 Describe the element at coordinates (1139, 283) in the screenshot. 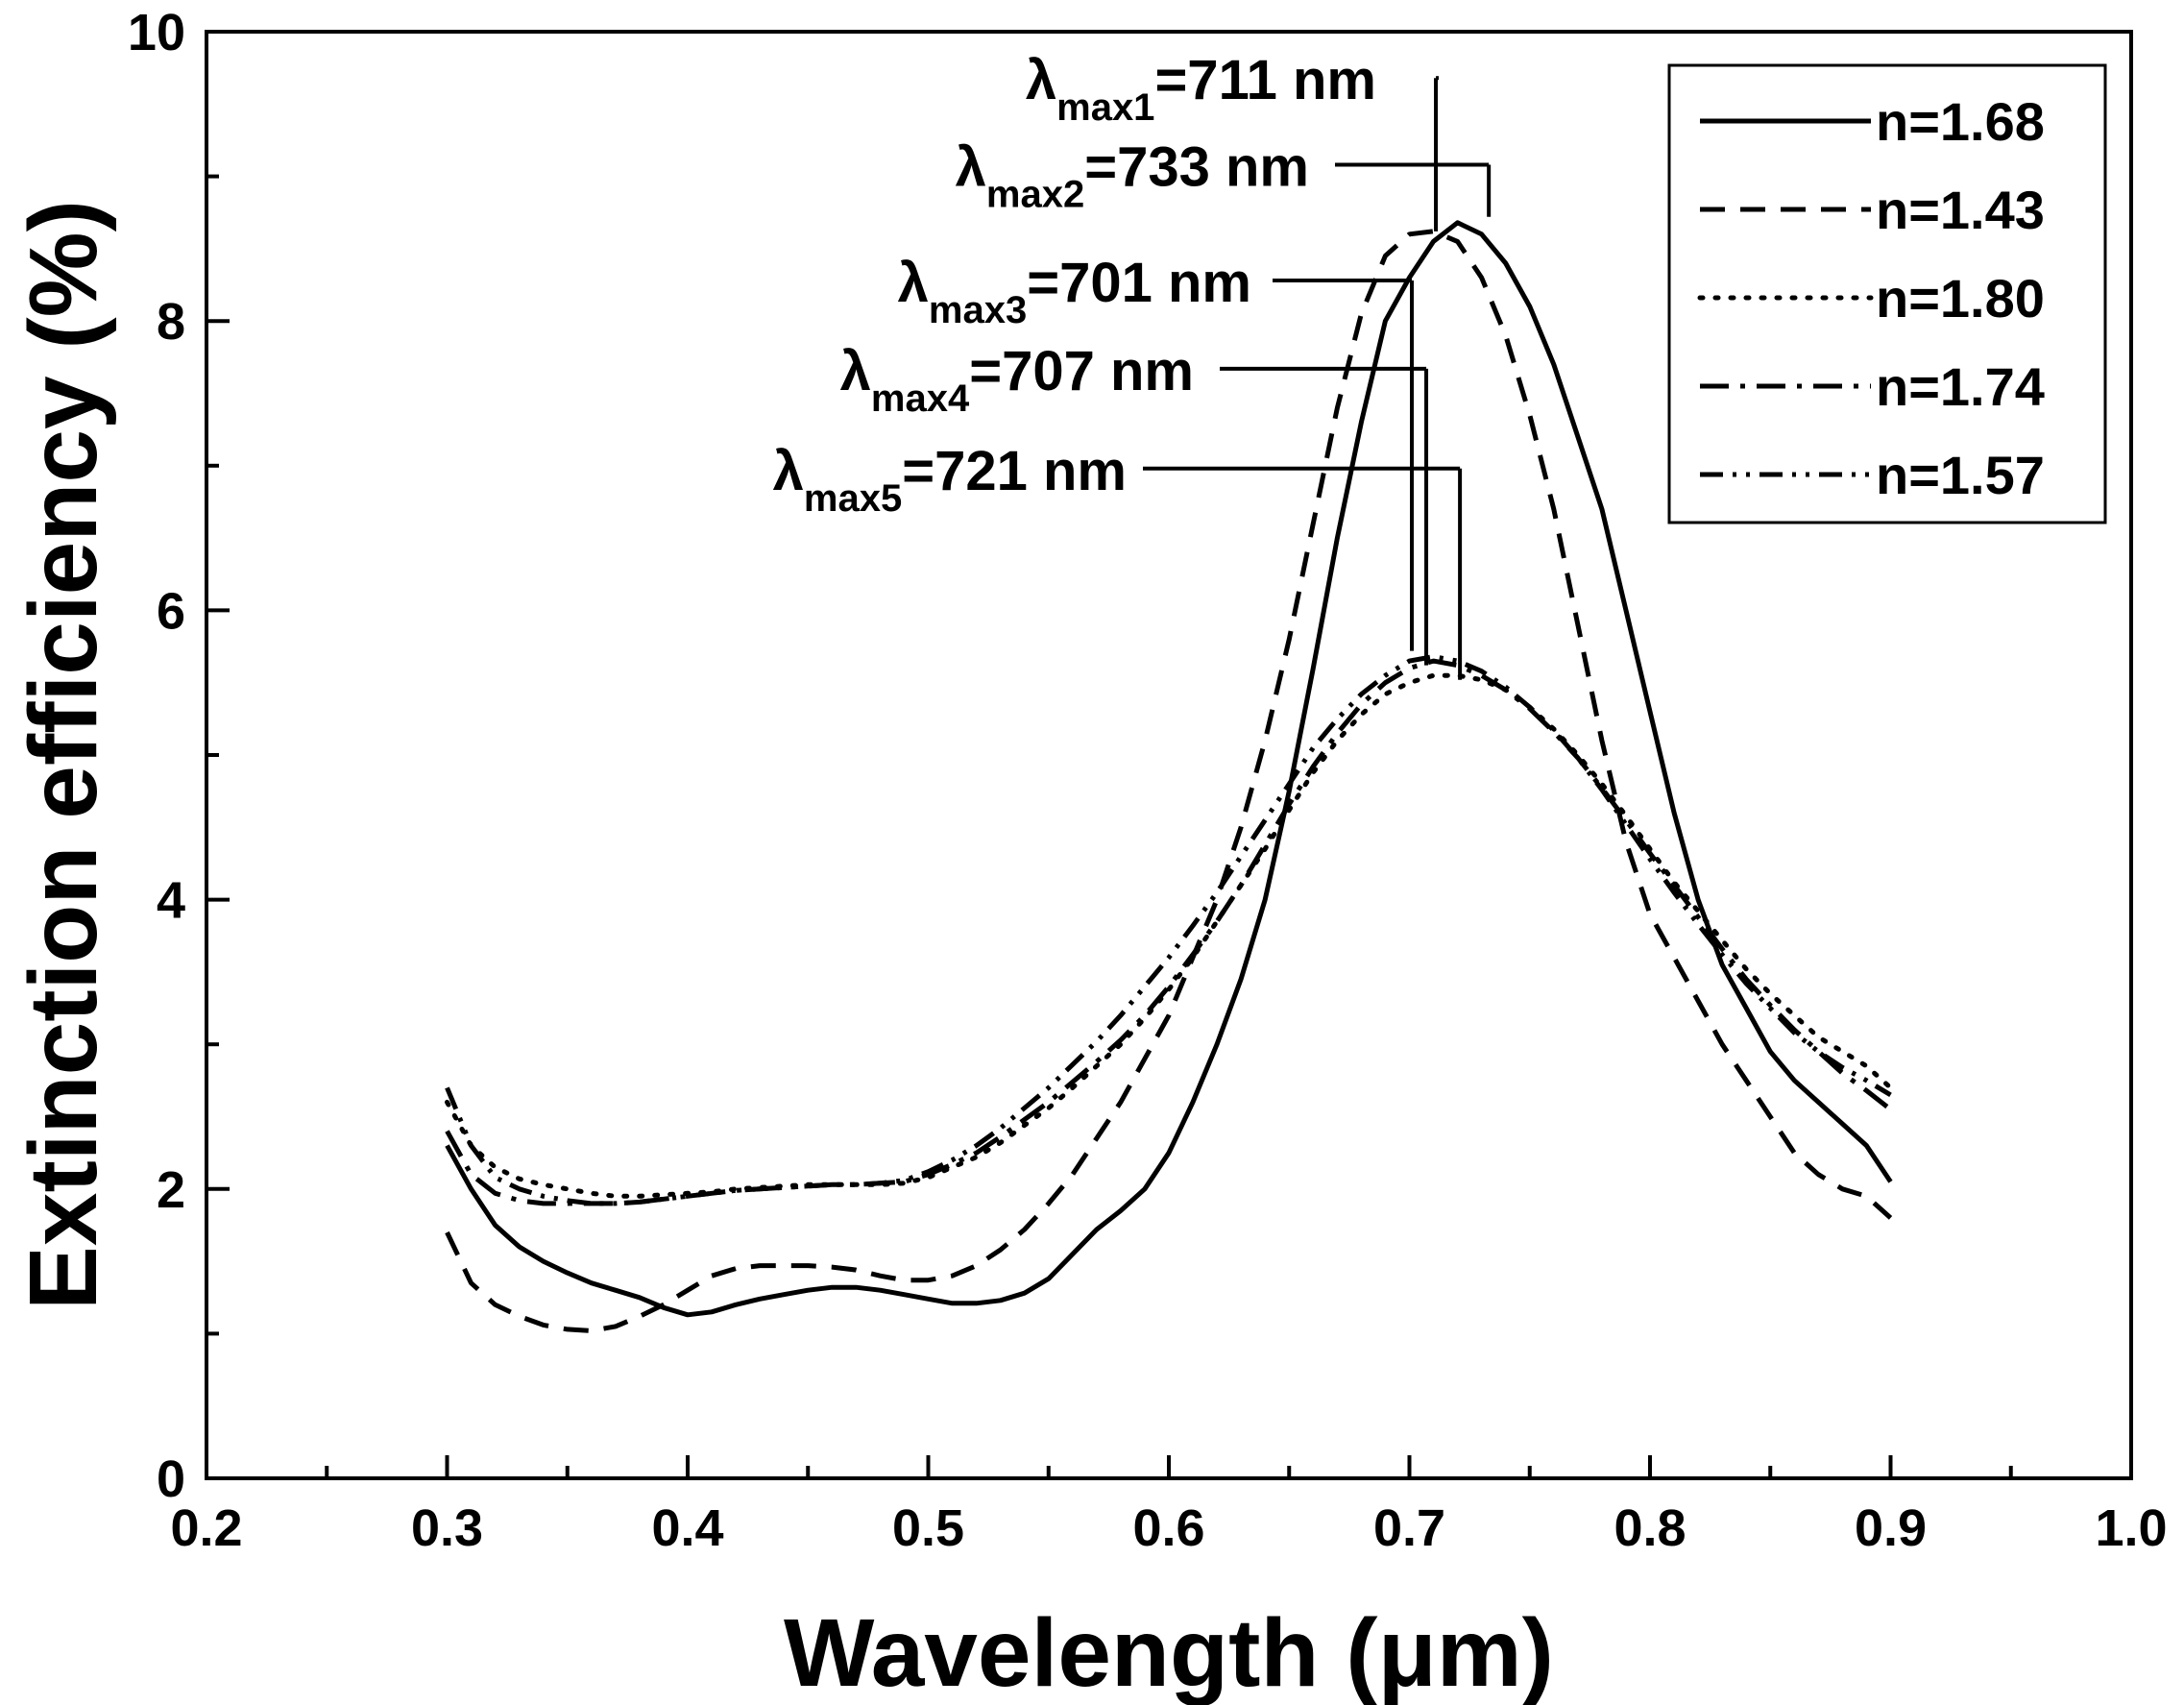

I see `annotation-value: =701 nm` at that location.